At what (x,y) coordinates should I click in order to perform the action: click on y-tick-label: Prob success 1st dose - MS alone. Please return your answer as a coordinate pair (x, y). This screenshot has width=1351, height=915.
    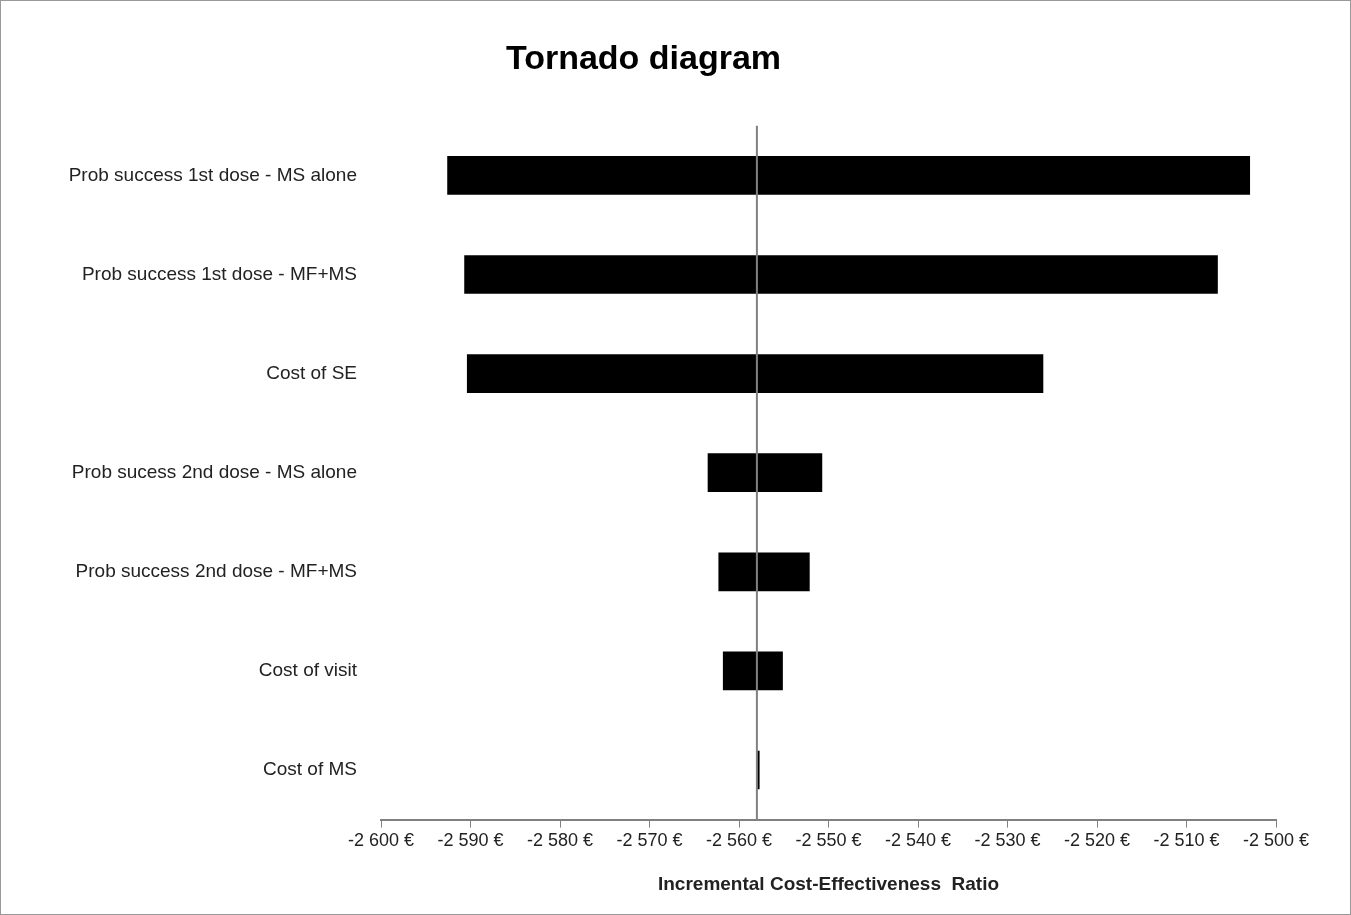
    Looking at the image, I should click on (212, 174).